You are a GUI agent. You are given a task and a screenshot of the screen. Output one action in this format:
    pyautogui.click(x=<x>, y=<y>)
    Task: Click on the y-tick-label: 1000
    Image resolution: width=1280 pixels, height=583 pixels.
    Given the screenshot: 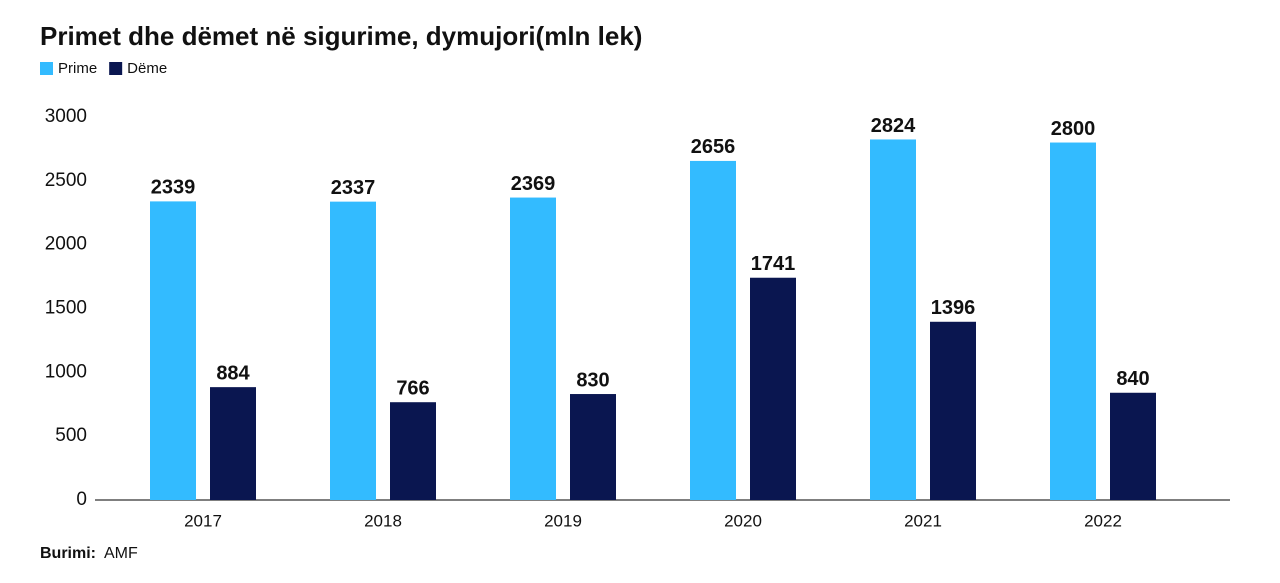 What is the action you would take?
    pyautogui.click(x=66, y=371)
    